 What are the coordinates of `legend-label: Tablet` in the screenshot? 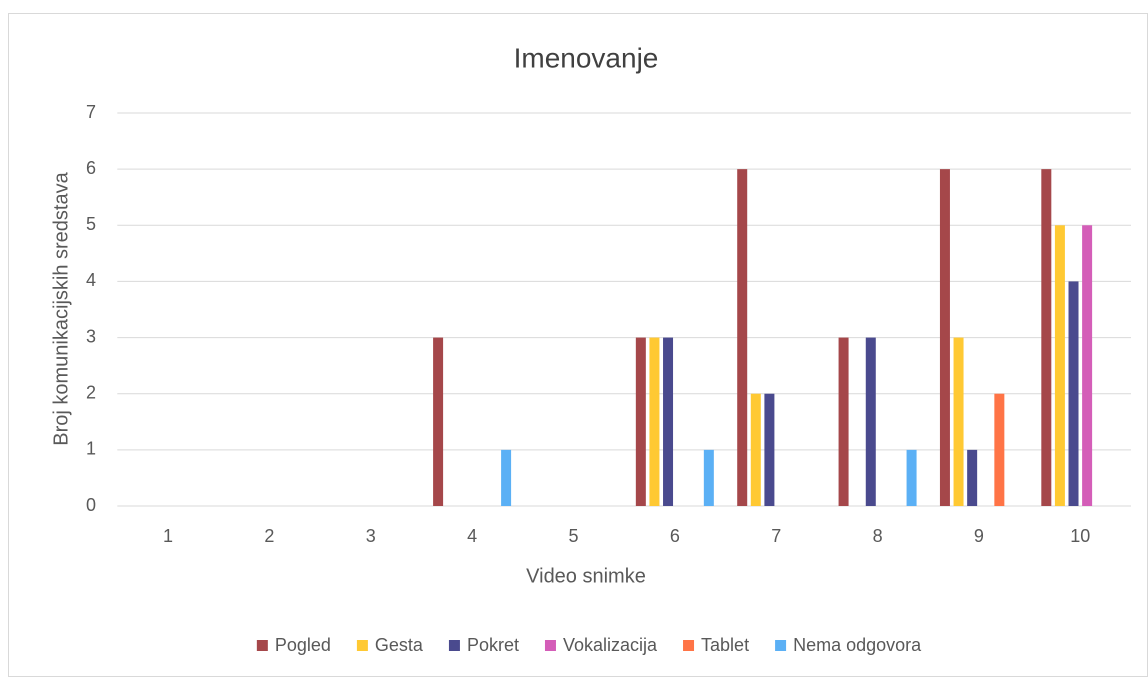 It's located at (725, 645).